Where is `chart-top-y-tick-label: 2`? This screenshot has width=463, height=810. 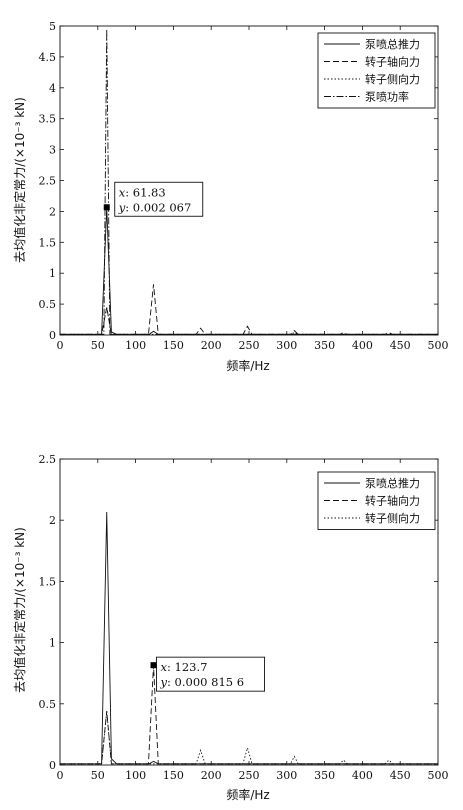
chart-top-y-tick-label: 2 is located at coordinates (52, 211).